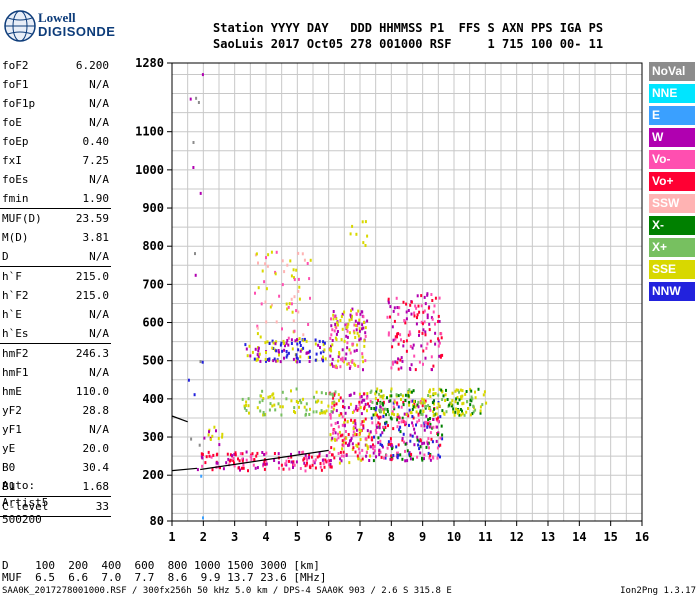 Image resolution: width=700 pixels, height=600 pixels. I want to click on param-value: 3.81, so click(96, 237).